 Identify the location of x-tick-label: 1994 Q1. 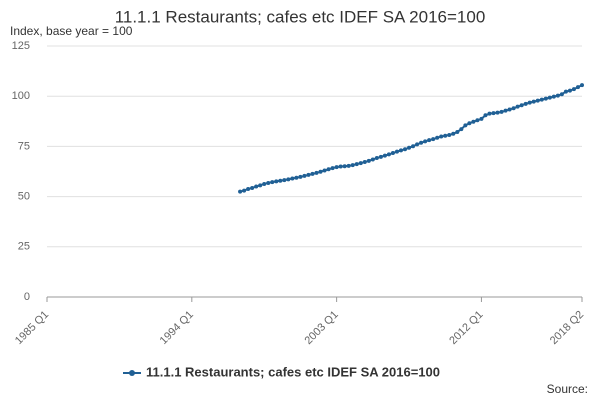
(177, 328).